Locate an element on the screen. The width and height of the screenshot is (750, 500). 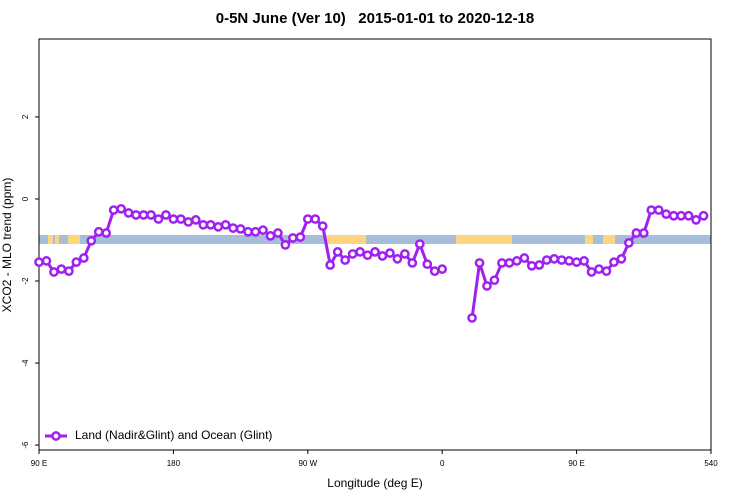
y-tick-label: -2 is located at coordinates (25, 281).